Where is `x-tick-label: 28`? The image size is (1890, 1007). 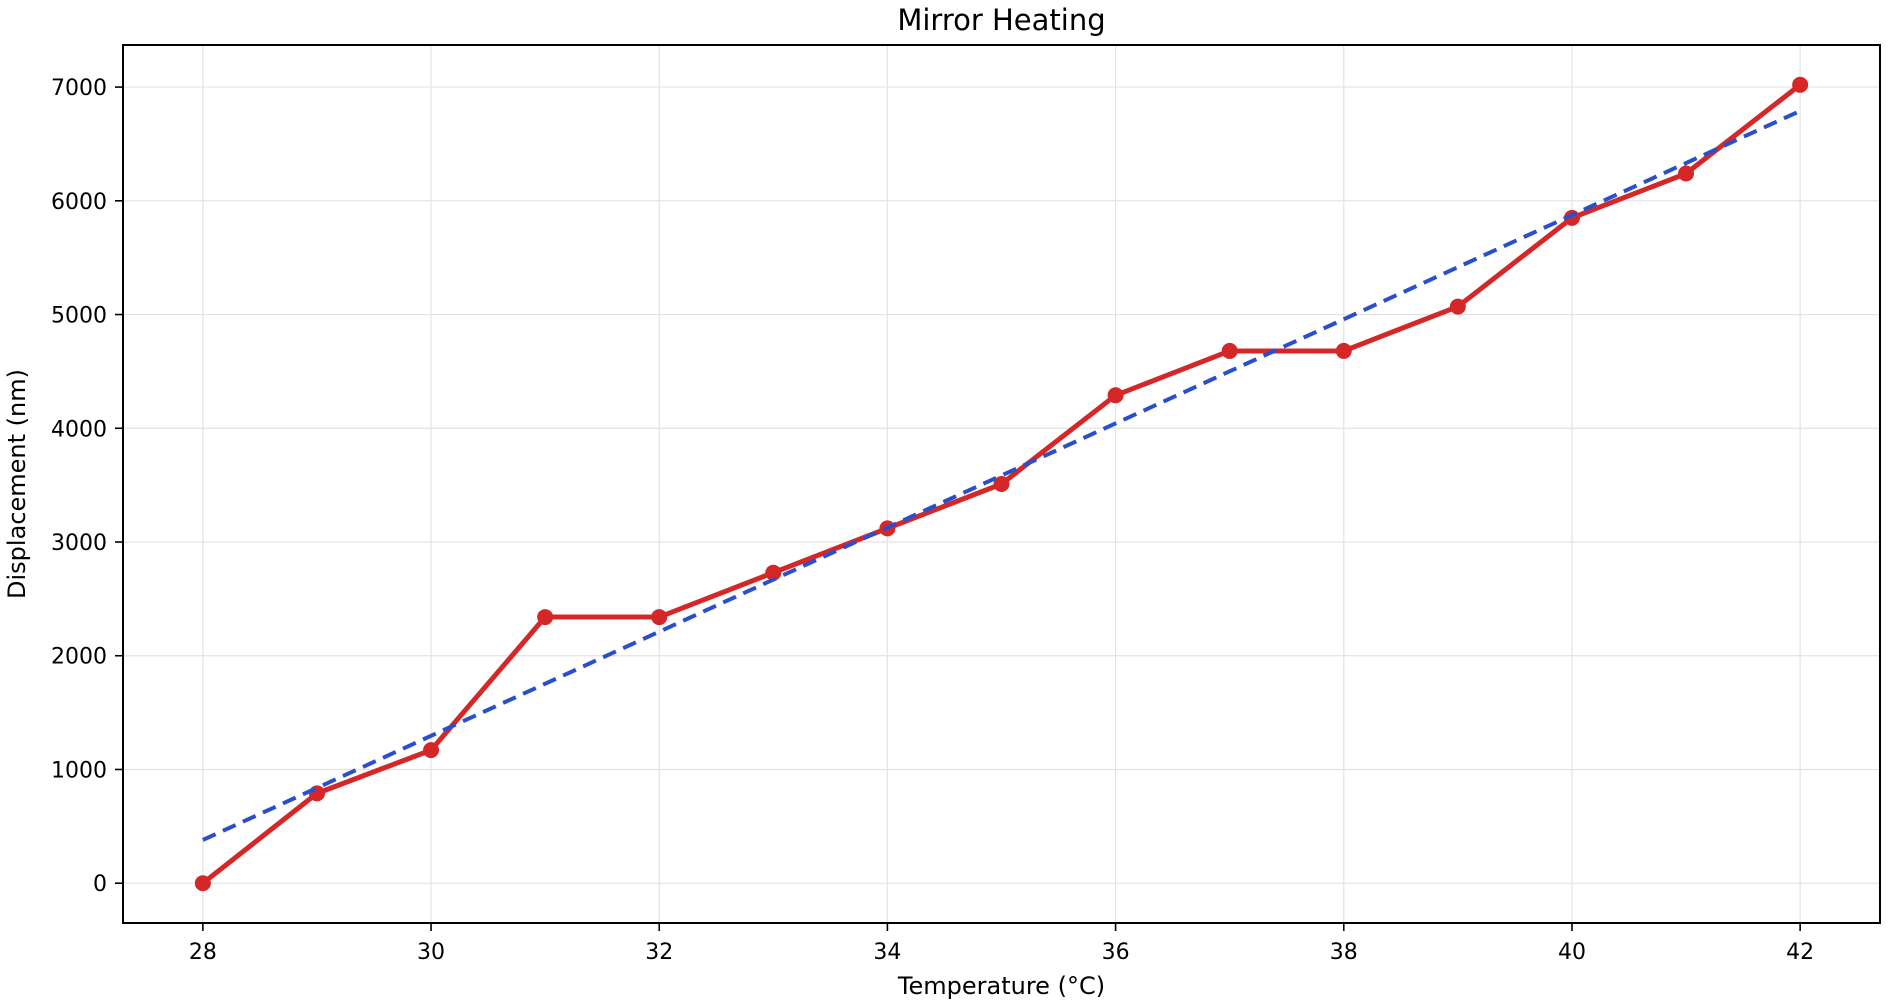 x-tick-label: 28 is located at coordinates (203, 952).